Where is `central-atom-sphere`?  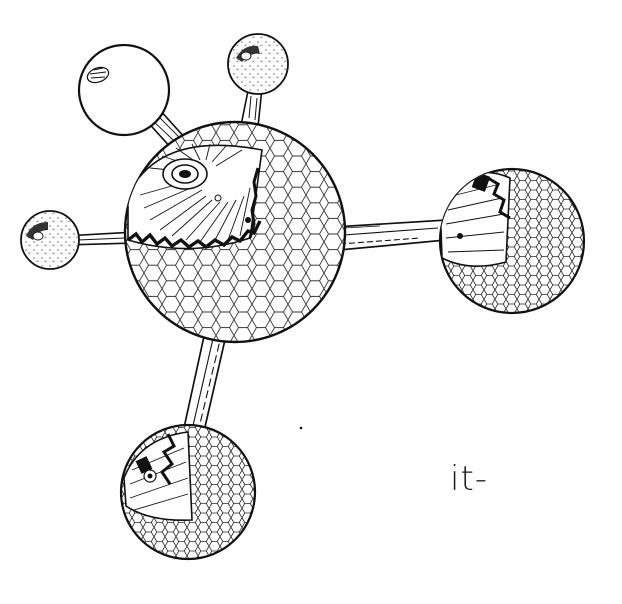
central-atom-sphere is located at coordinates (235, 232).